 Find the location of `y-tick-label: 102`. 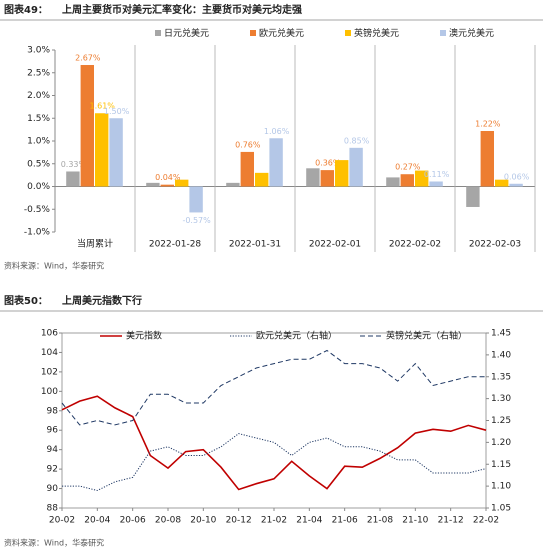

y-tick-label: 102 is located at coordinates (49, 372).